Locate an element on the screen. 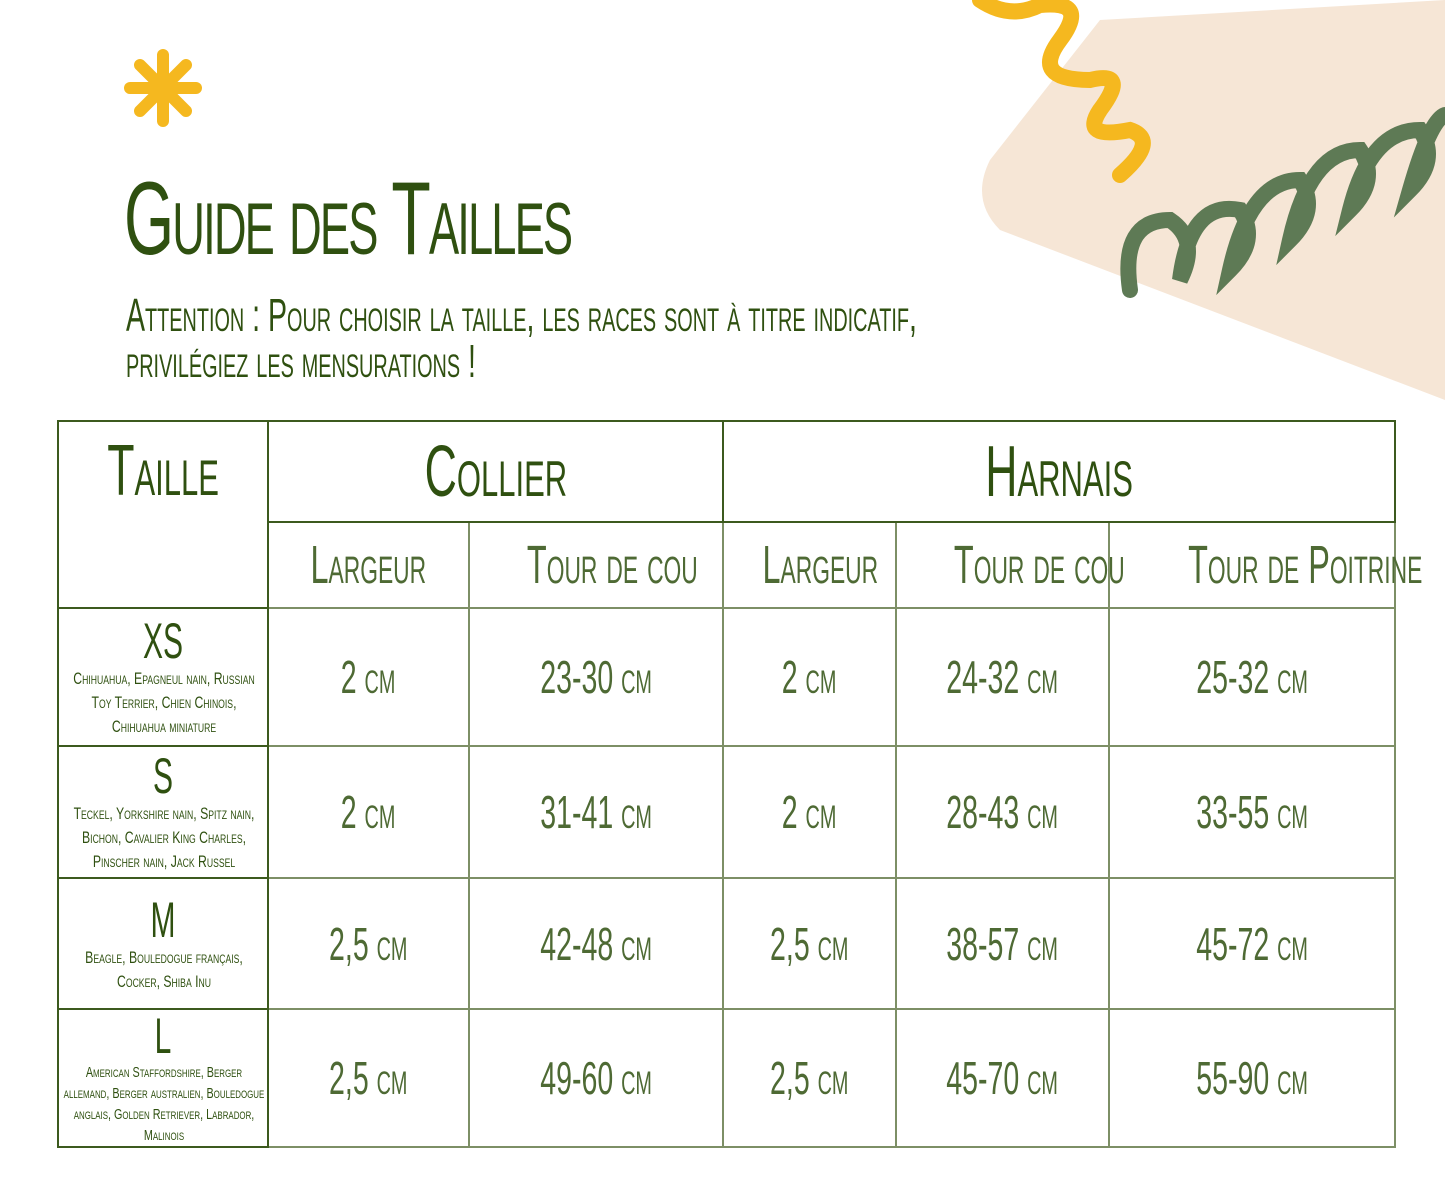 Image resolution: width=1445 pixels, height=1178 pixels. value-cell: 49-60 cm is located at coordinates (596, 1078).